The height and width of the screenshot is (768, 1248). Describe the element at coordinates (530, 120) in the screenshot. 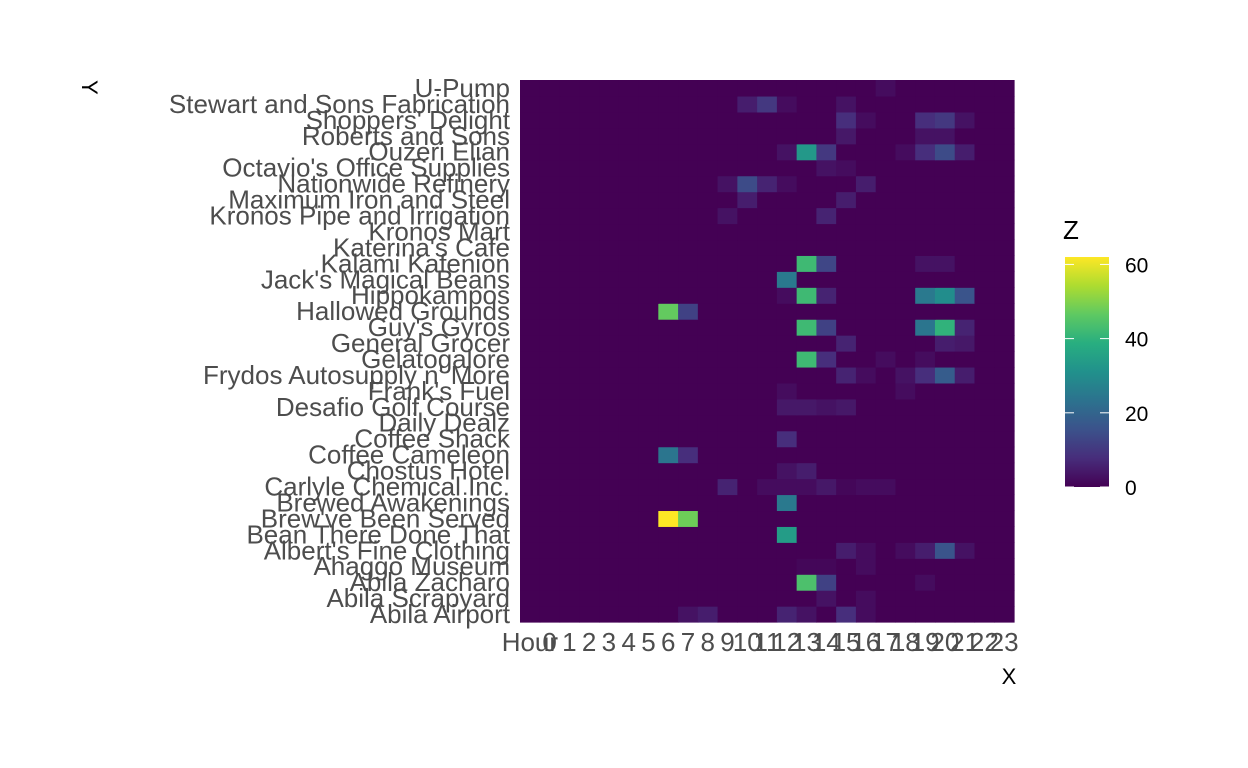

I see `heatmap-cell-shoppers-delight-hour` at that location.